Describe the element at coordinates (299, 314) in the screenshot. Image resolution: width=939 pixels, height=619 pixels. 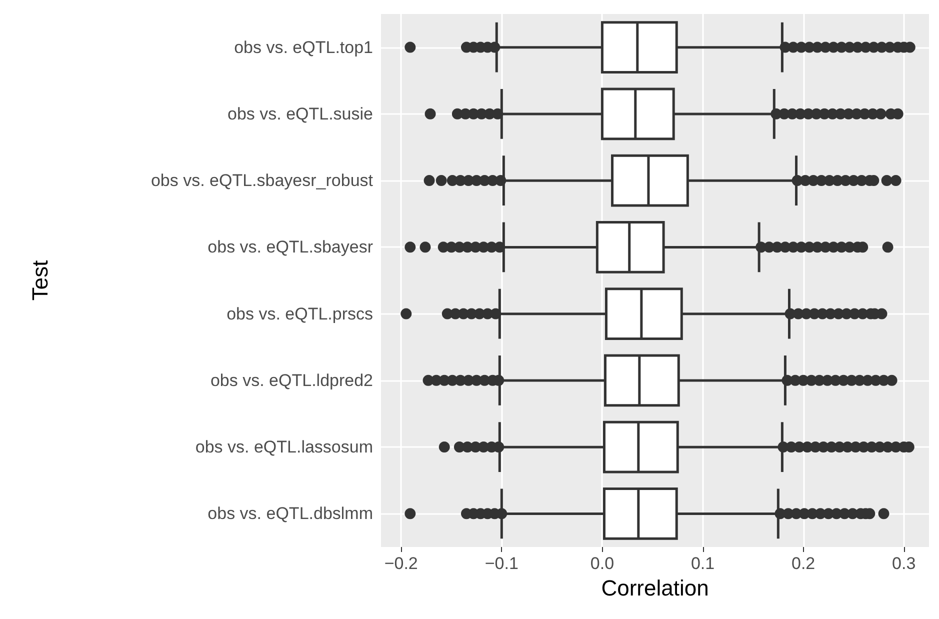
I see `y-tick-label: obs vs. eQTL.prscs` at that location.